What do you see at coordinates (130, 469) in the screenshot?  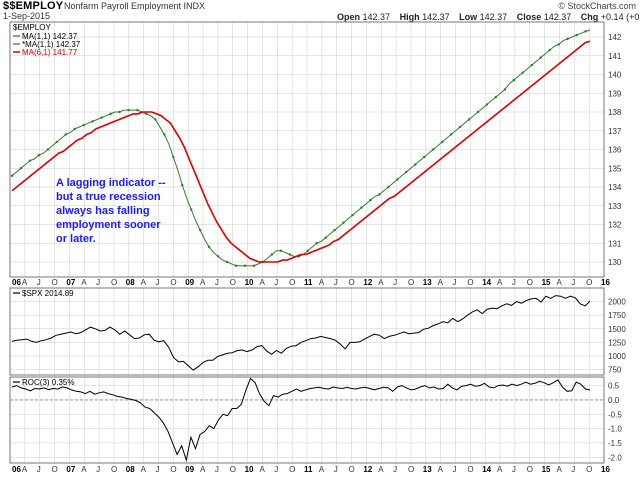 I see `x-tick-label: 08` at bounding box center [130, 469].